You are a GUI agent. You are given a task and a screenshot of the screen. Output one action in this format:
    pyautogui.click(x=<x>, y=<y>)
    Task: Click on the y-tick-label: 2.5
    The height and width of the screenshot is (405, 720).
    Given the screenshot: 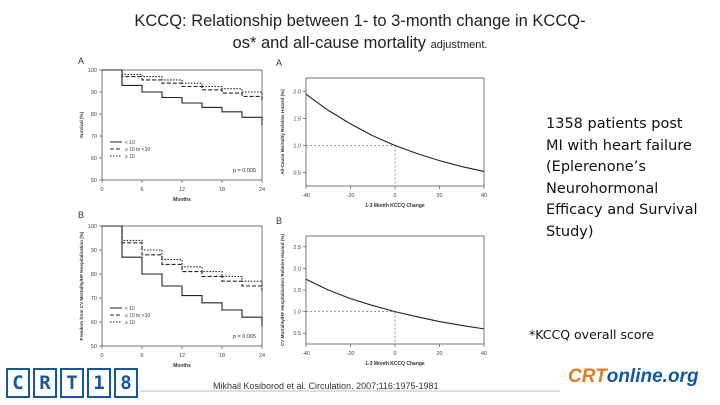 What is the action you would take?
    pyautogui.click(x=297, y=248)
    